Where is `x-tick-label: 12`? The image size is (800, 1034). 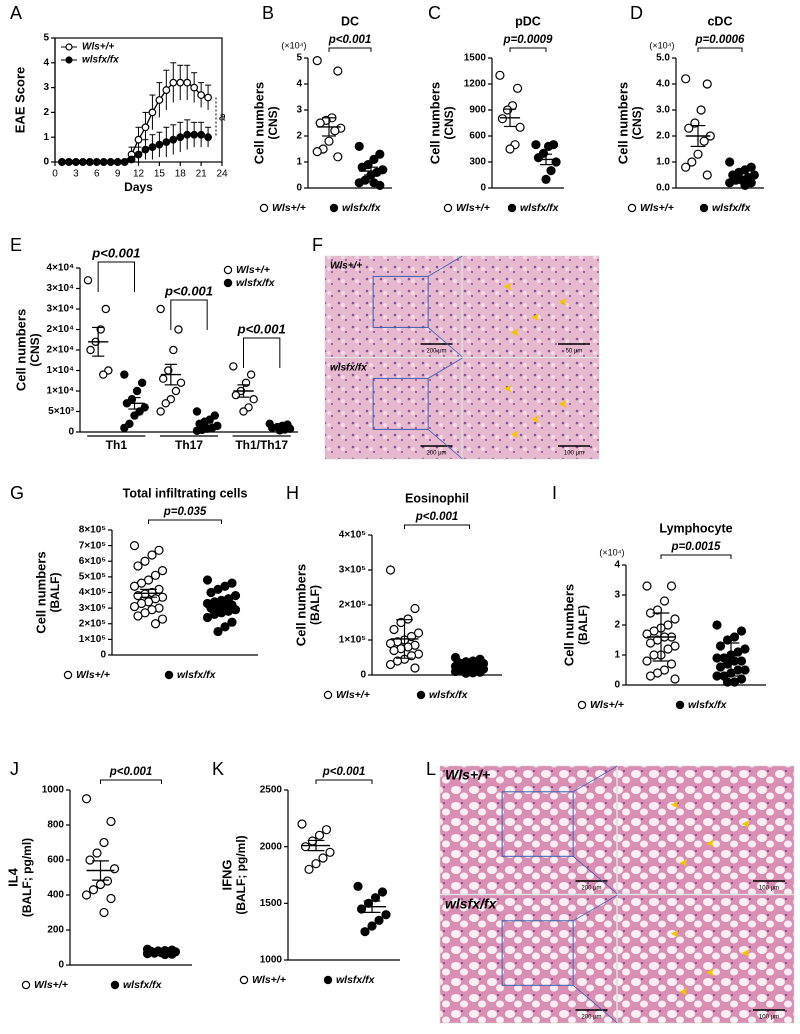
x-tick-label: 12 is located at coordinates (139, 174).